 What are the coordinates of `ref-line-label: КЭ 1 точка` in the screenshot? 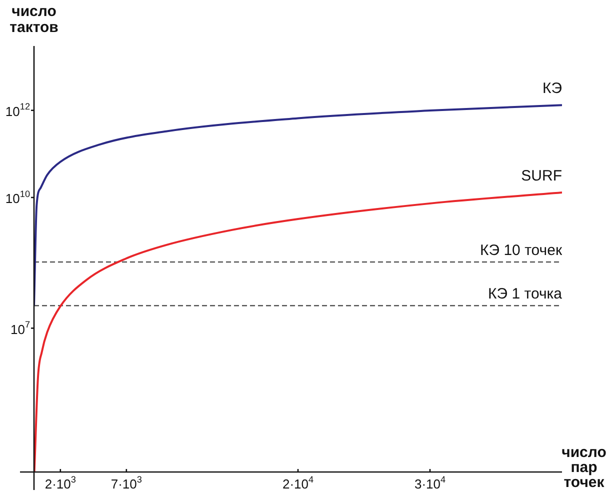 It's located at (525, 294).